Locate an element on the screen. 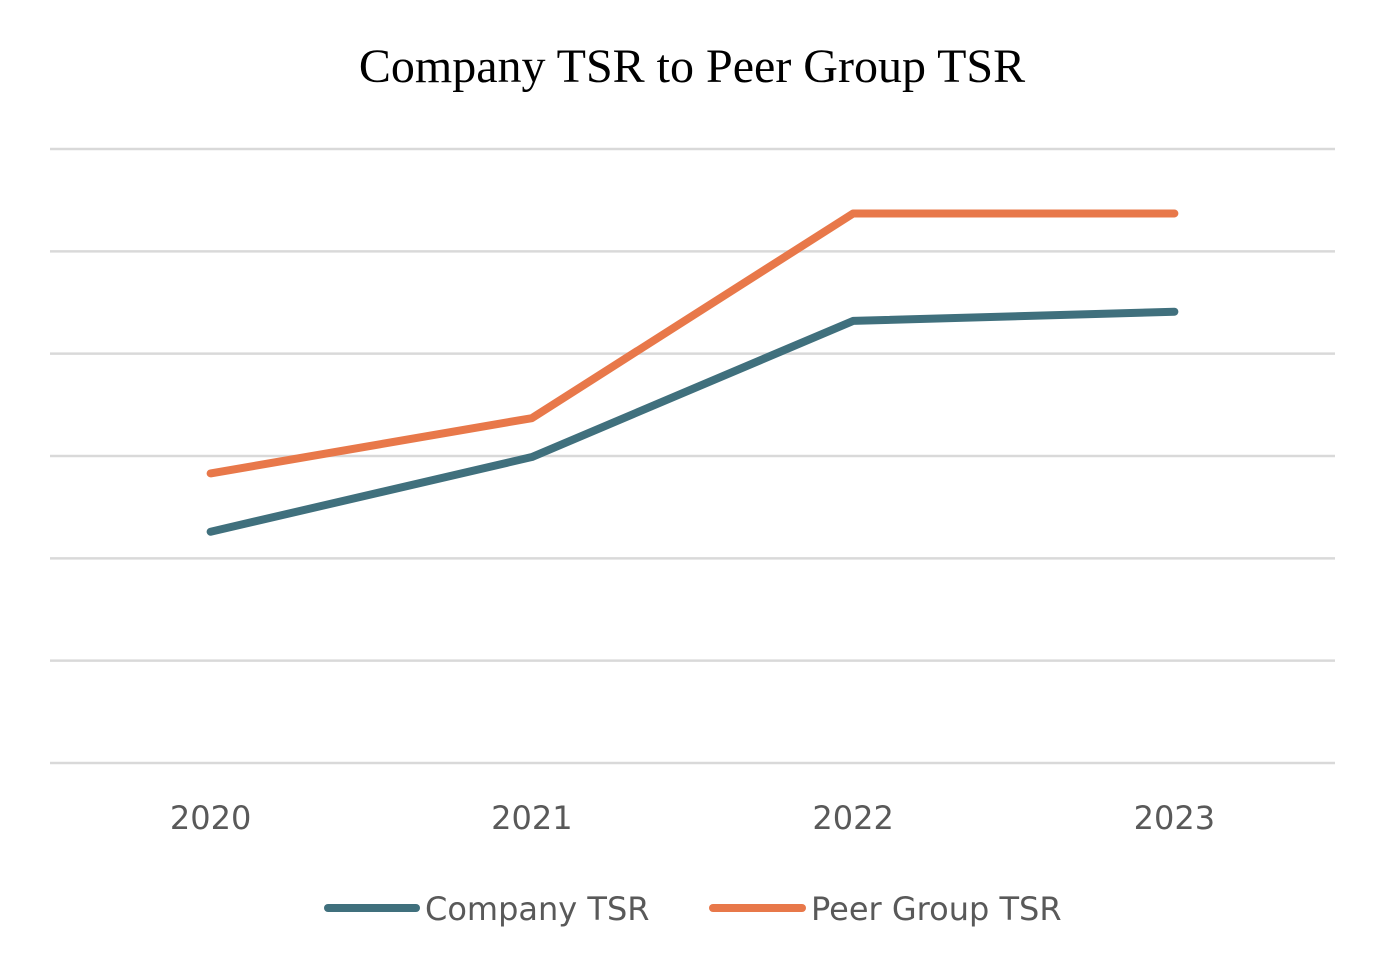  x-tick-label: 2020 is located at coordinates (210, 818).